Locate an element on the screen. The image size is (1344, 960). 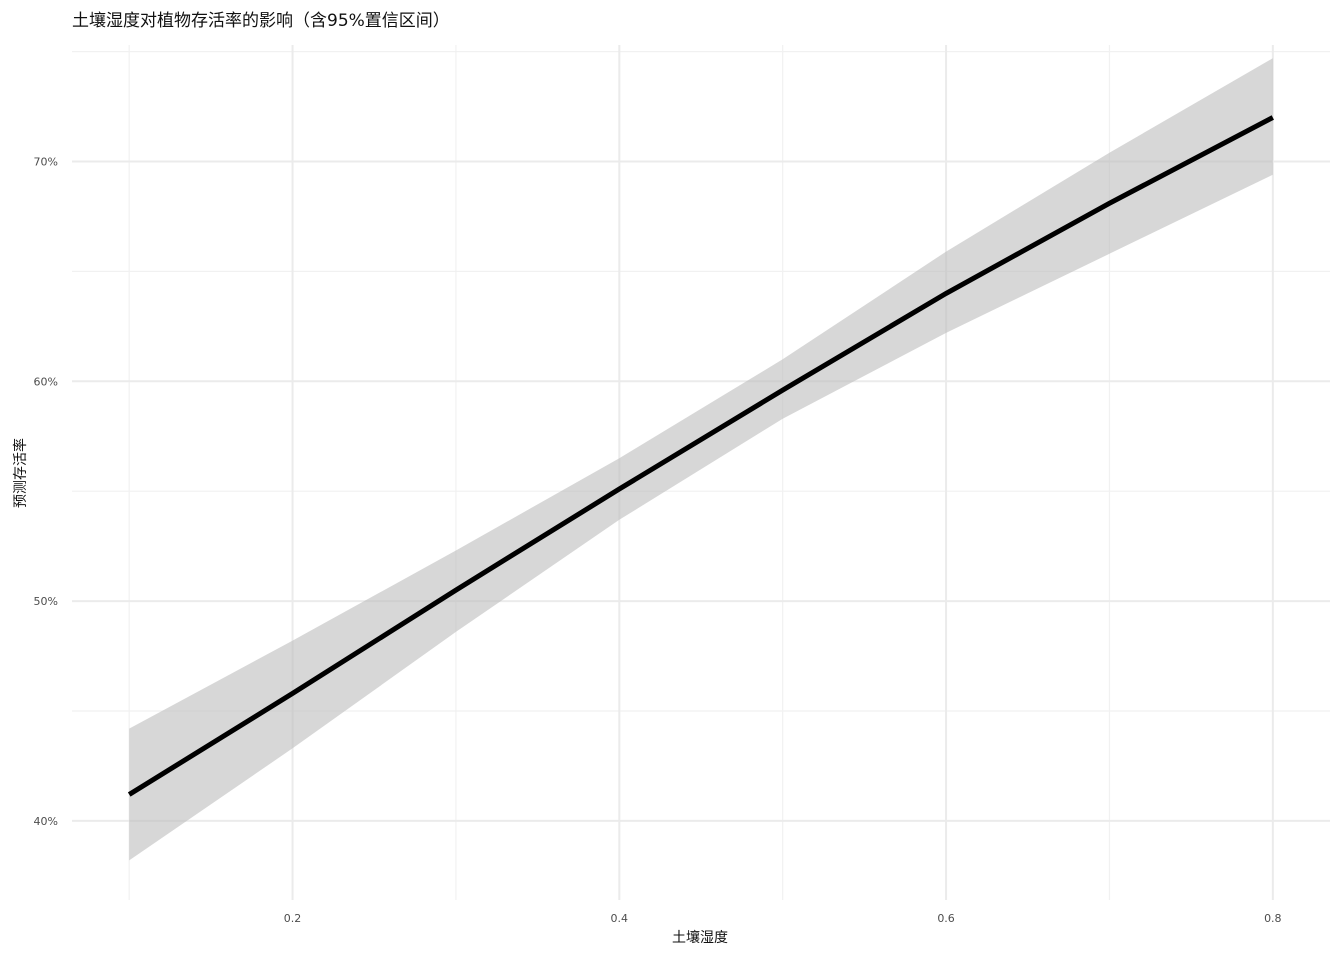
y-tick-label: 60% is located at coordinates (46, 381).